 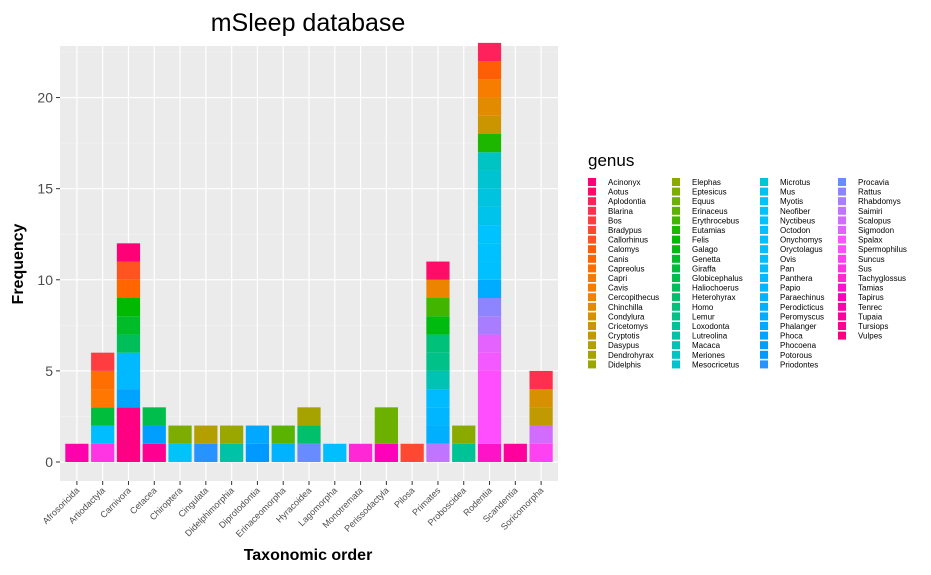 What do you see at coordinates (592, 220) in the screenshot?
I see `legend-key-bos` at bounding box center [592, 220].